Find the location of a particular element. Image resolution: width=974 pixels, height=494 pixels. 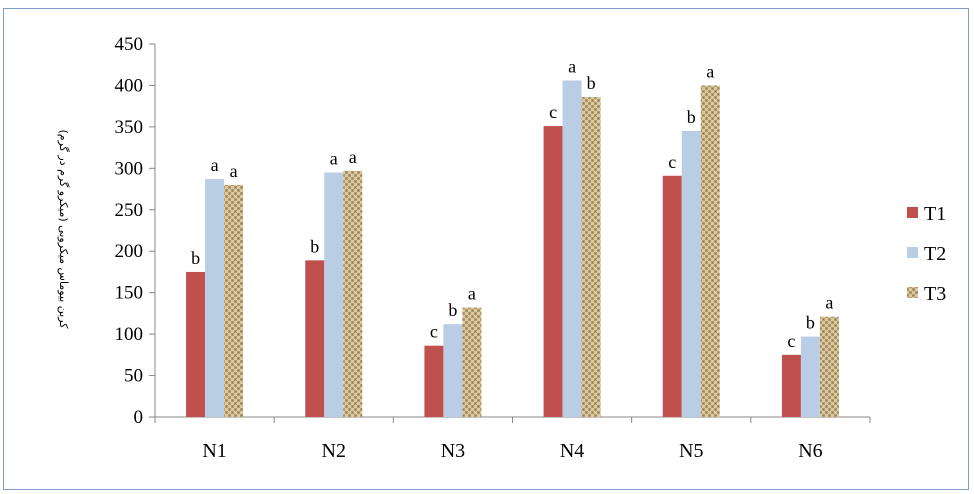

legend: T1 T2 T3 is located at coordinates (926, 254).